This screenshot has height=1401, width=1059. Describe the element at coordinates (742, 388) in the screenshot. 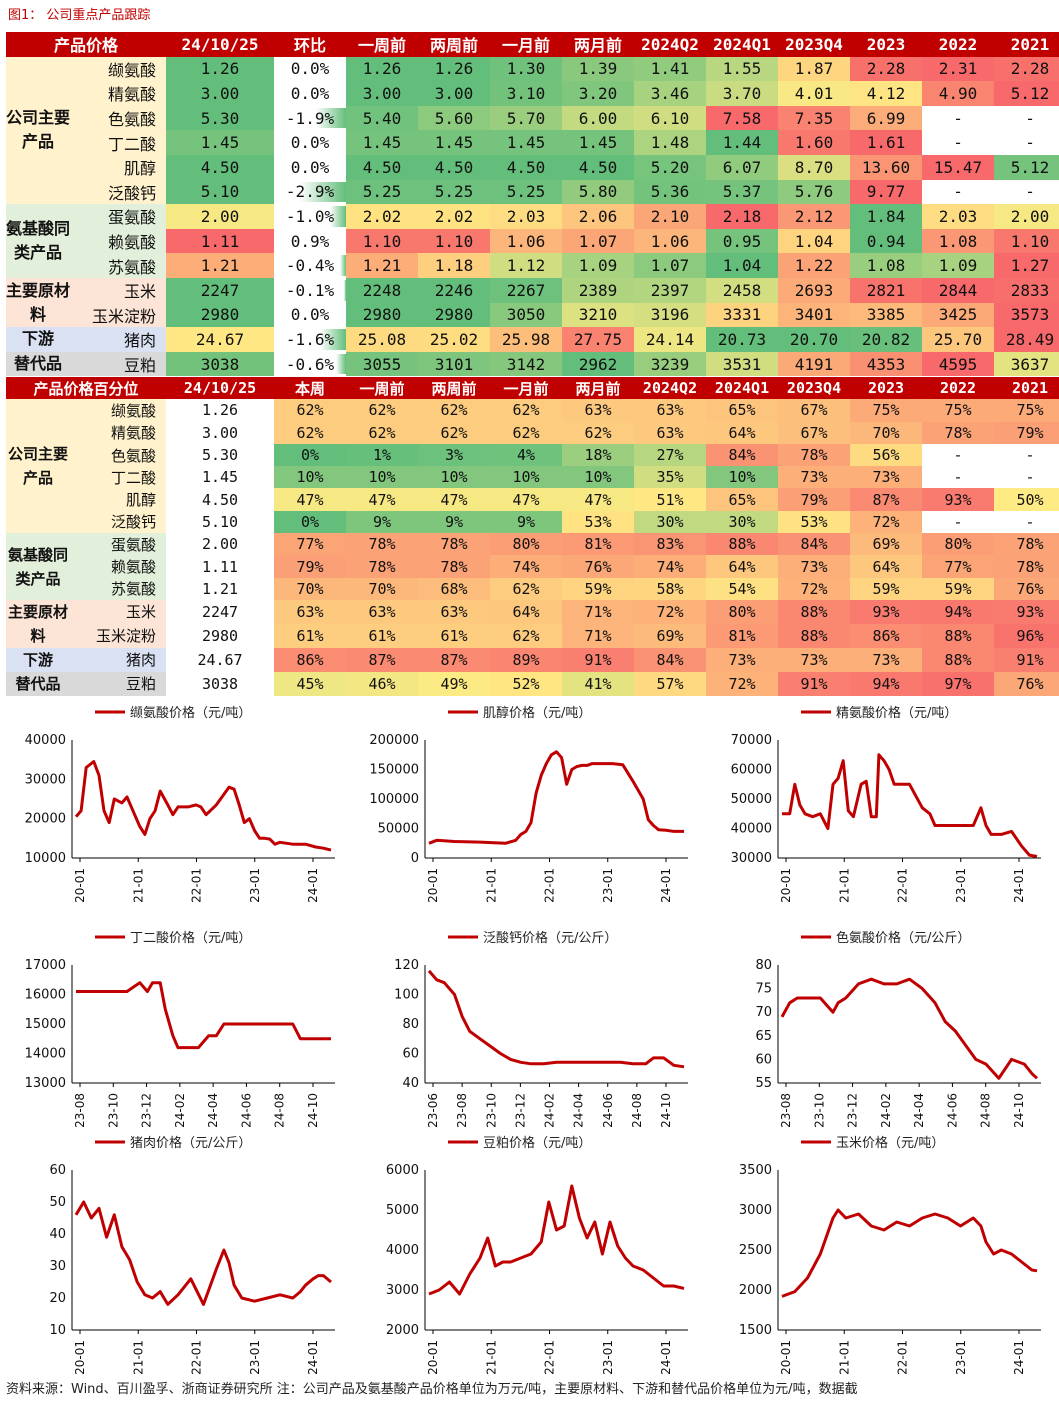

I see `column-header: 2024Q1` at that location.